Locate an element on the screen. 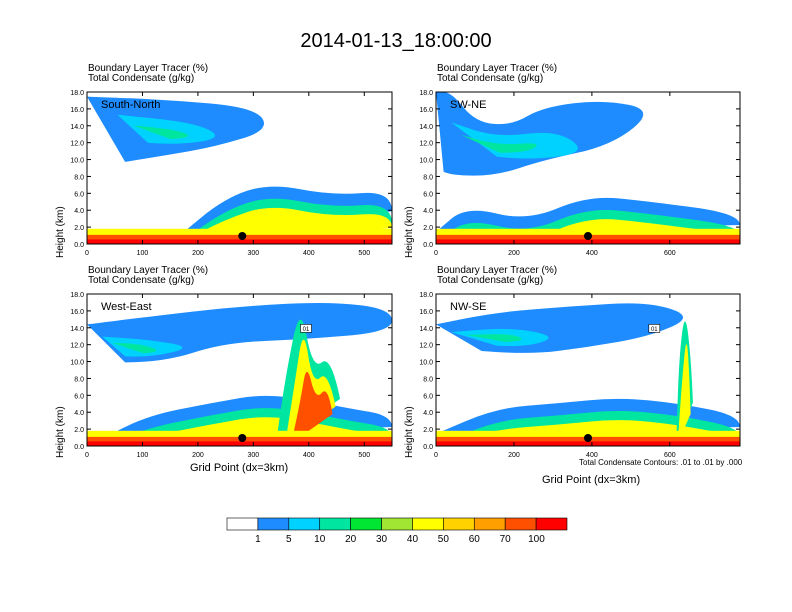  colorbar-label: 40 is located at coordinates (412, 539).